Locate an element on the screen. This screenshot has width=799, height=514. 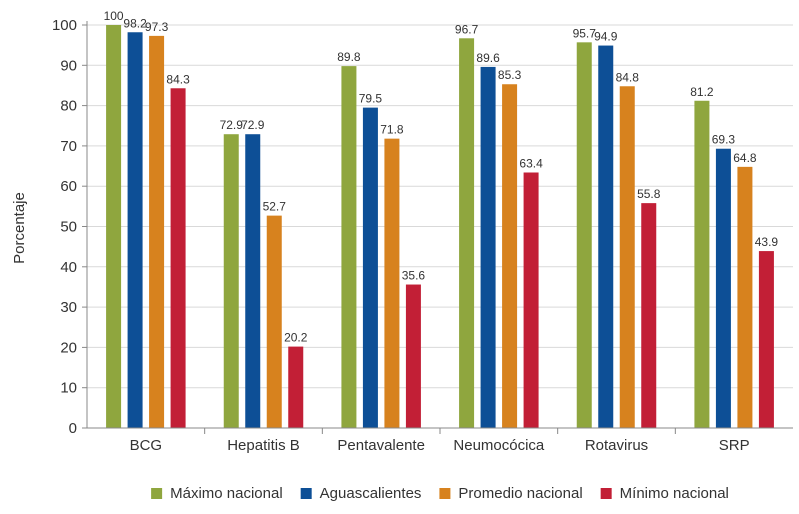
x-category-label: Rotavirus is located at coordinates (616, 445).